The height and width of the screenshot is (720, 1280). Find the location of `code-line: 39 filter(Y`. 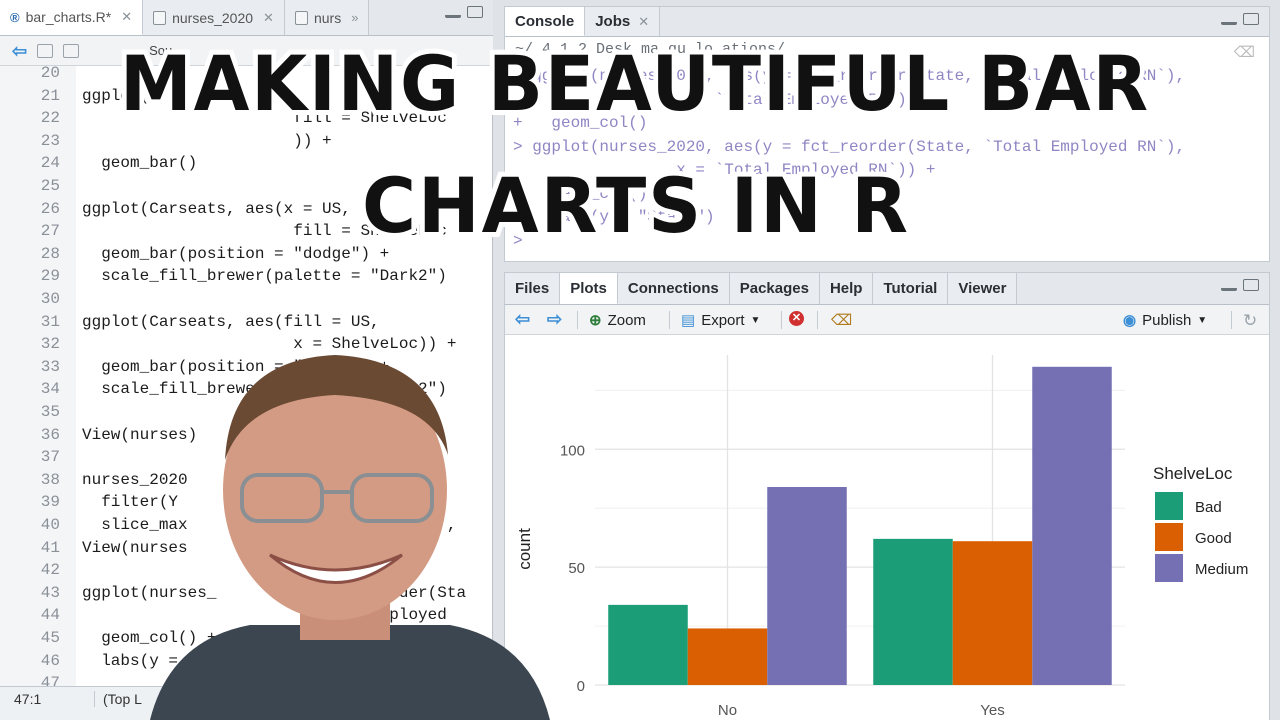

code-line: 39 filter(Y is located at coordinates (246, 502).